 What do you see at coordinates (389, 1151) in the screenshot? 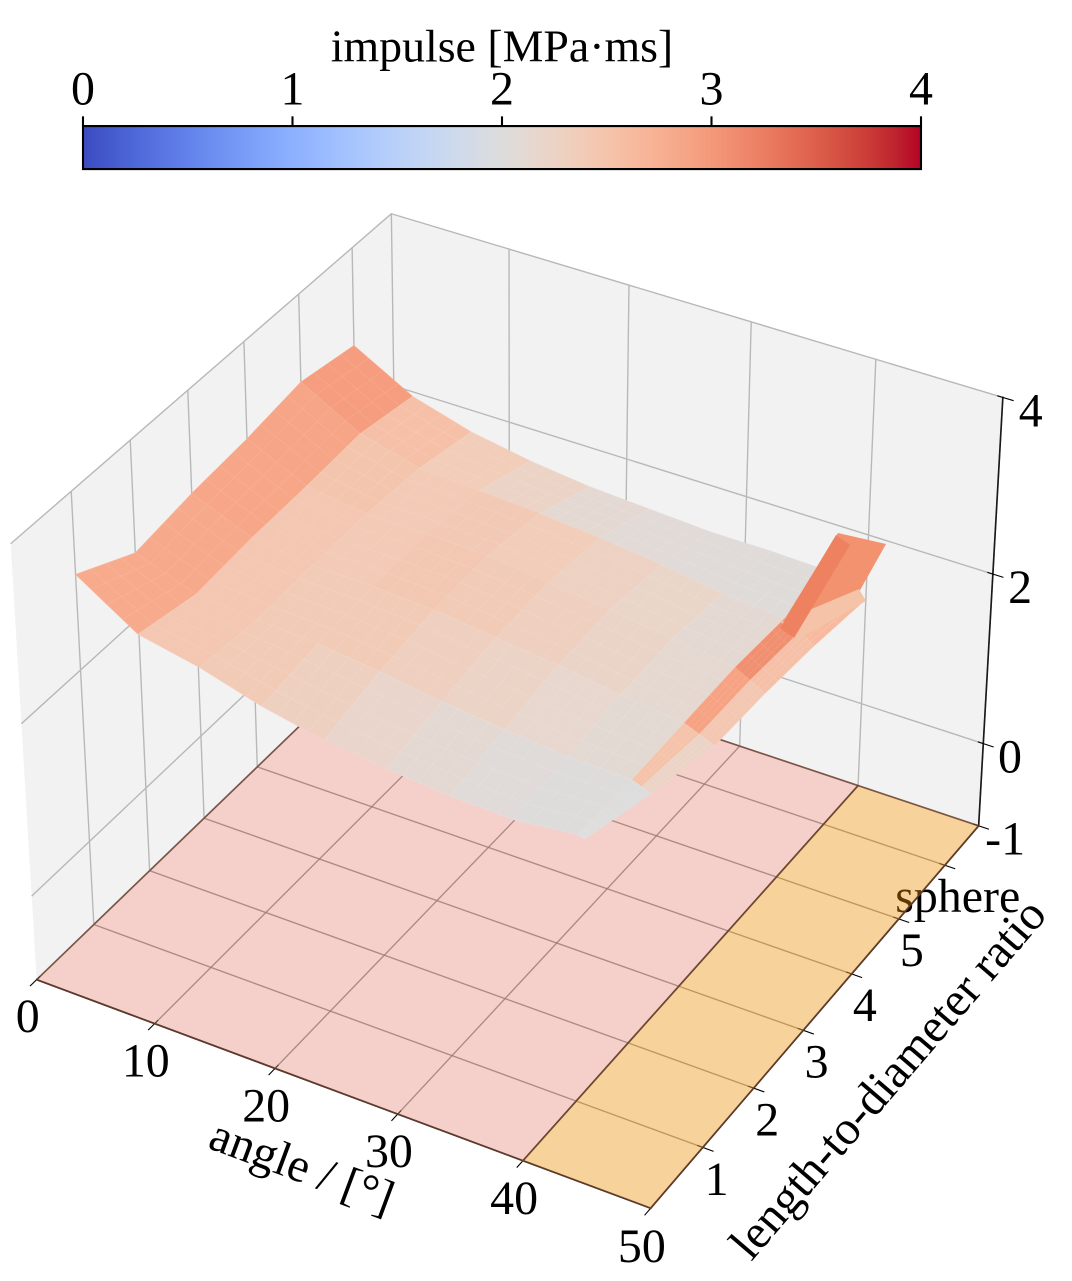
I see `svg-text: 30` at bounding box center [389, 1151].